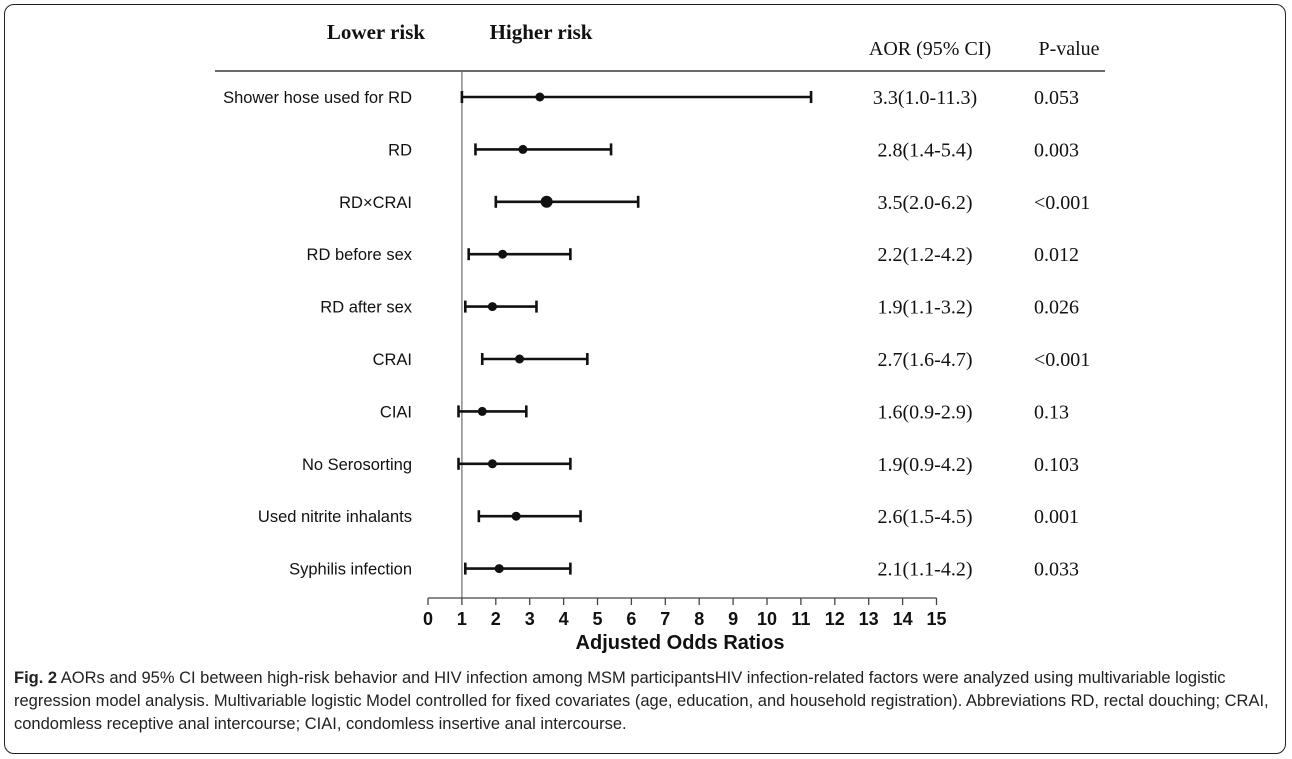  Describe the element at coordinates (936, 619) in the screenshot. I see `x-tick-label: 15` at that location.